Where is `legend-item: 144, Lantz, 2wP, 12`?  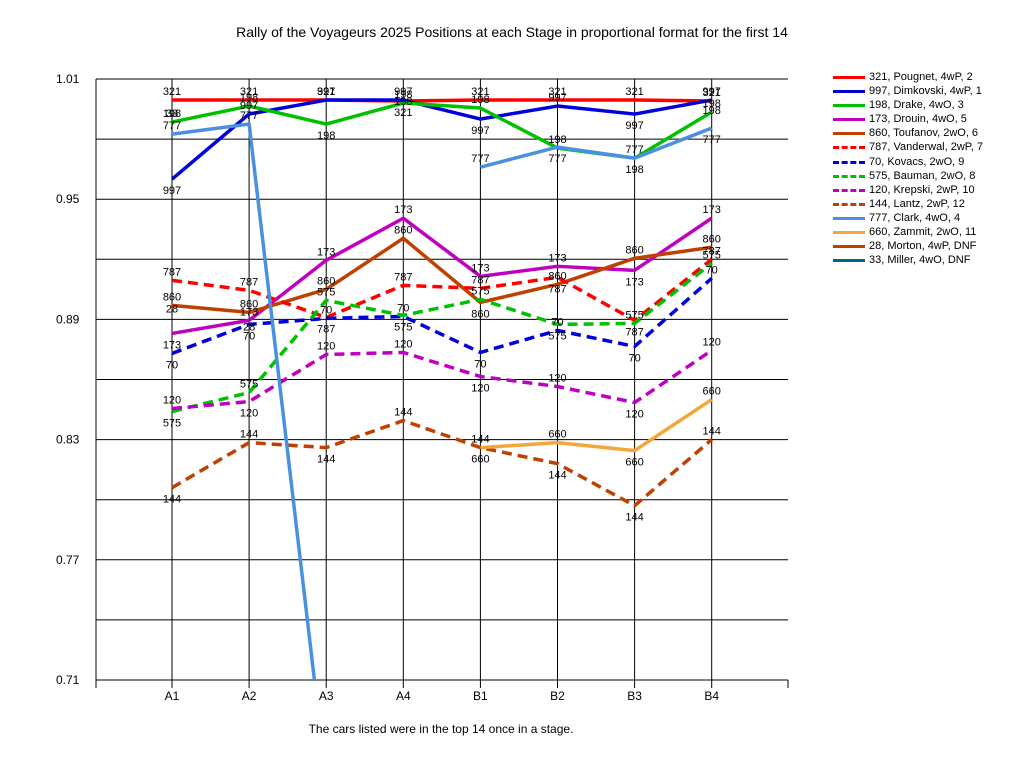
legend-item: 144, Lantz, 2wP, 12 is located at coordinates (925, 204).